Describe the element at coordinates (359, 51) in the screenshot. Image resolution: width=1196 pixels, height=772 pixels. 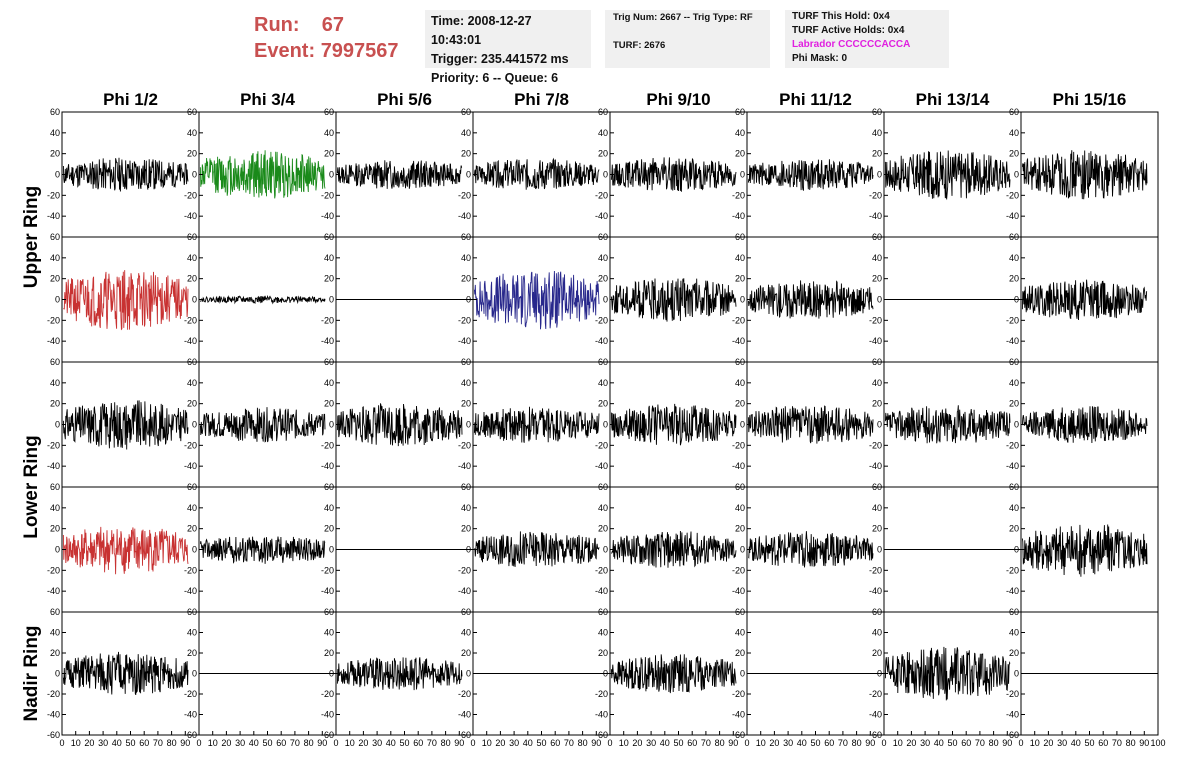
I see `event-value: 7997567` at that location.